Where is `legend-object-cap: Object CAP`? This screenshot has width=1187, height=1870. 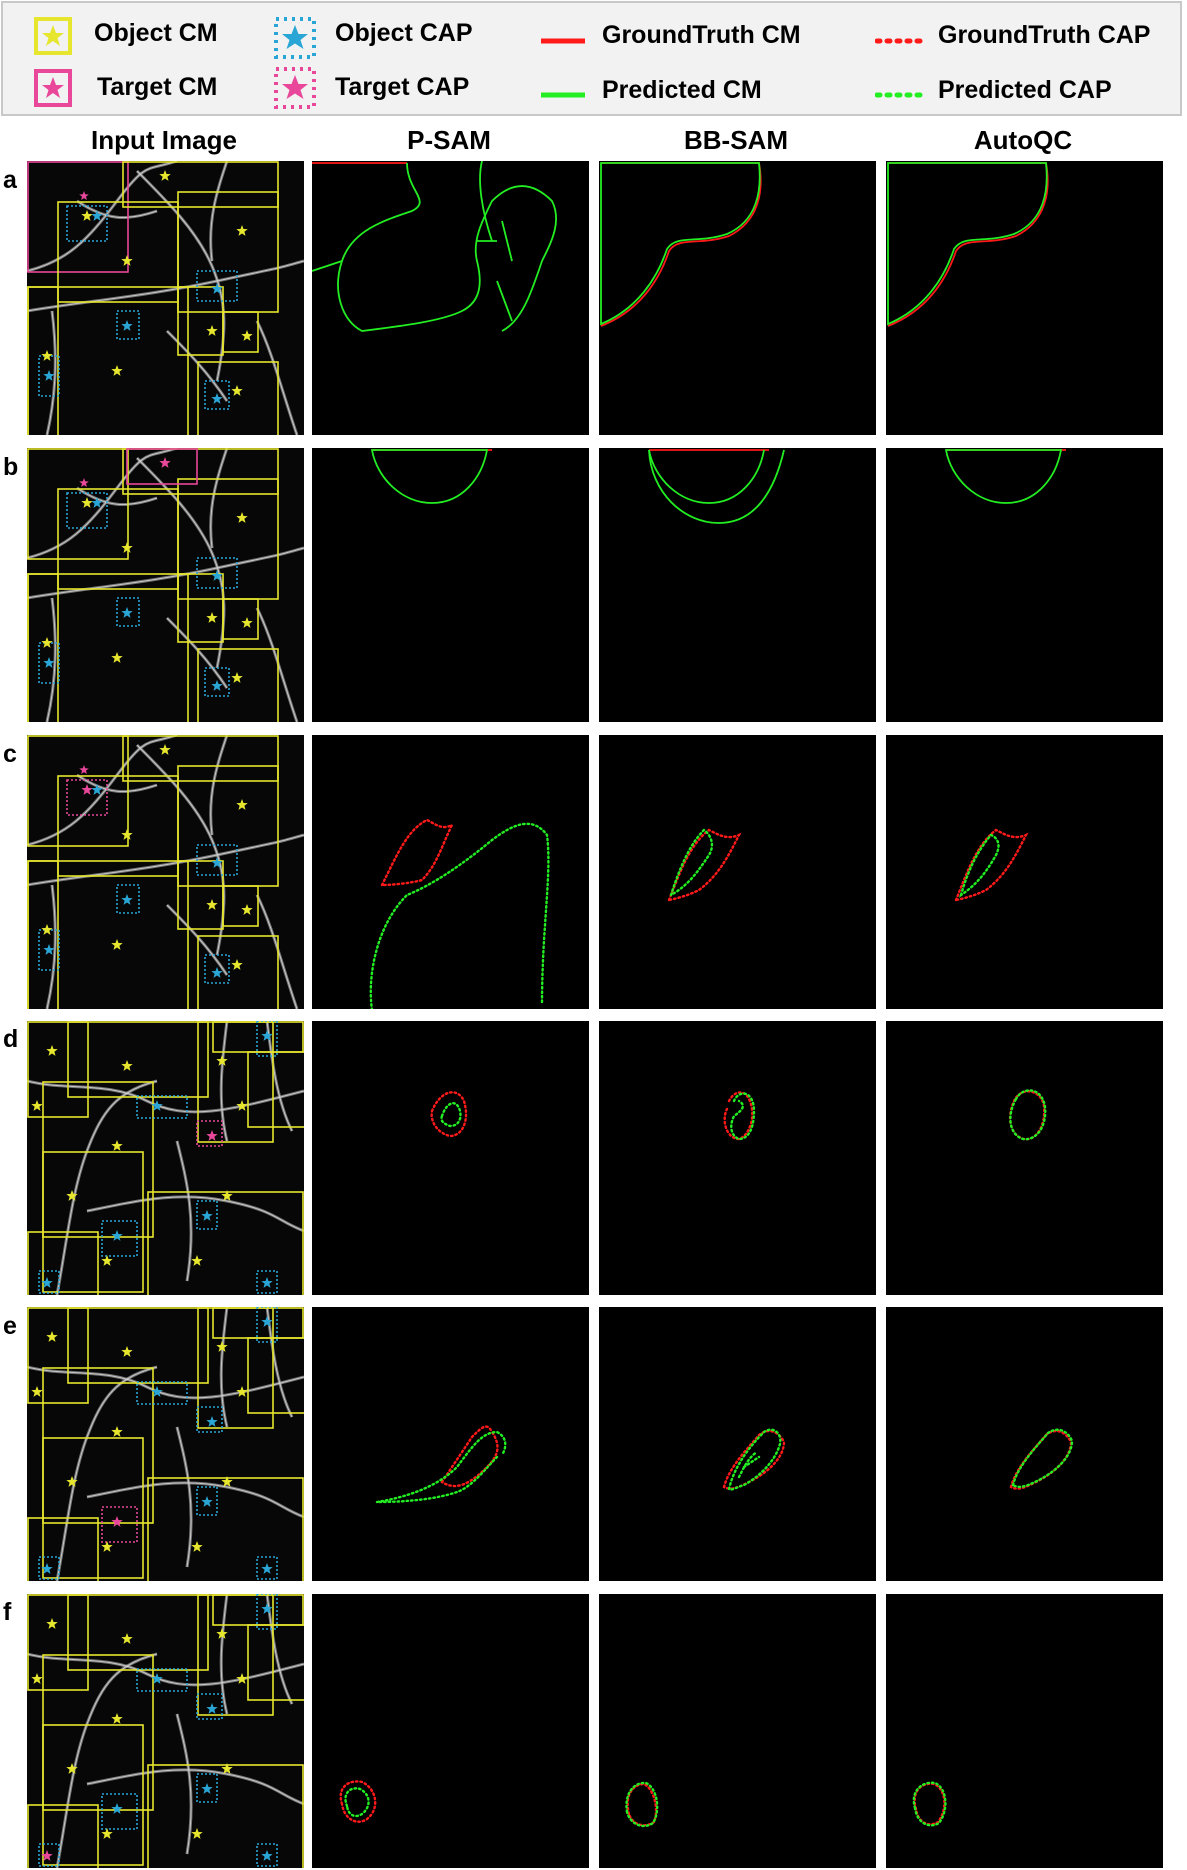
legend-object-cap: Object CAP is located at coordinates (404, 33).